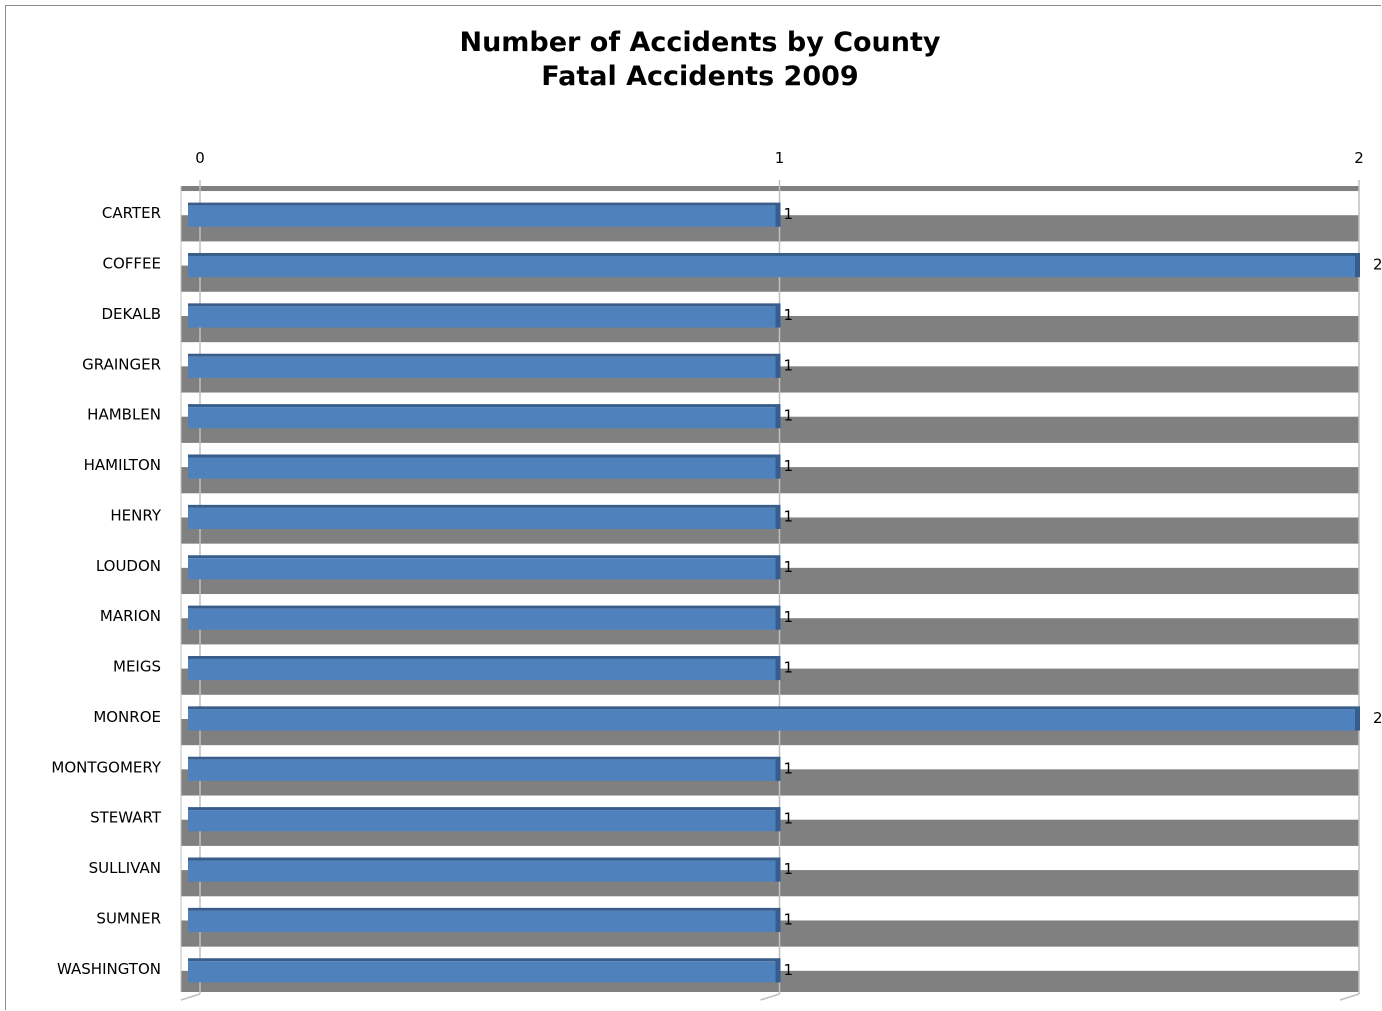  I want to click on x-tick-label: 1, so click(780, 158).